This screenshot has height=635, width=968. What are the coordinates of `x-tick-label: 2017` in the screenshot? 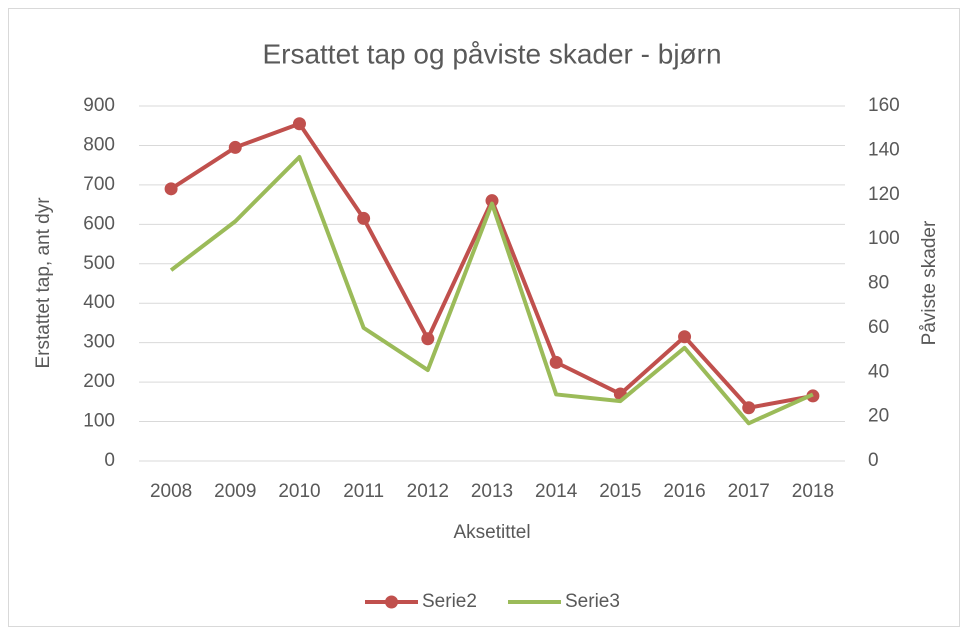 It's located at (749, 491).